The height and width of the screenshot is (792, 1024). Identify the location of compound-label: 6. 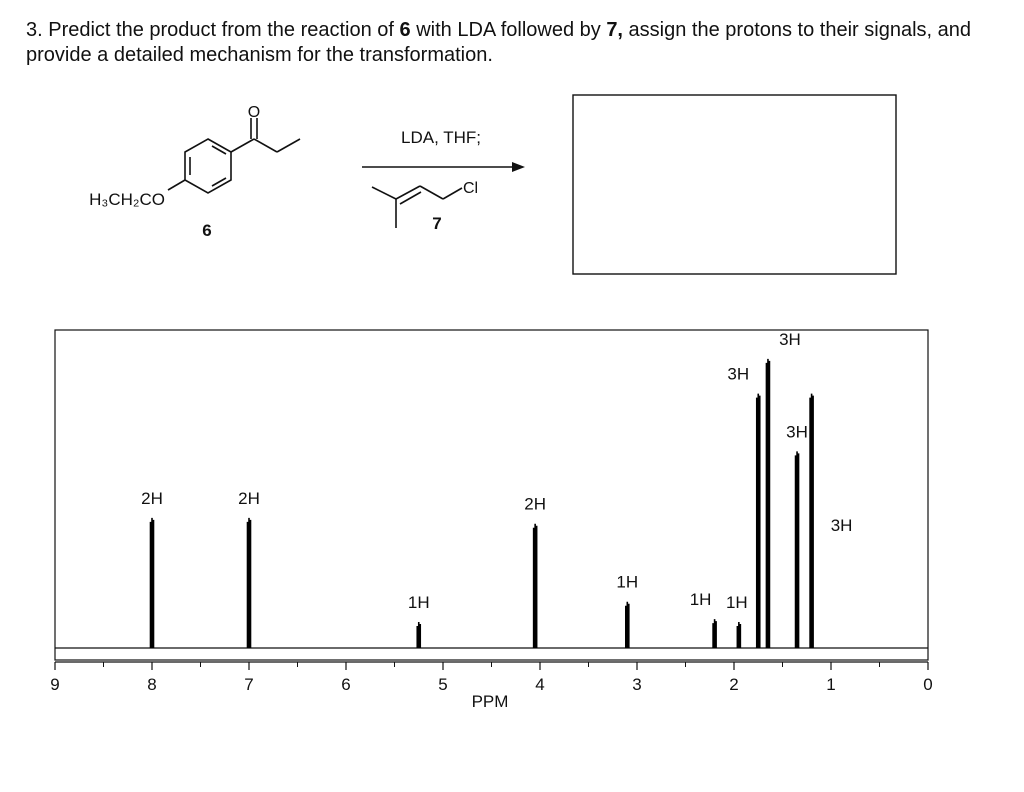
(206, 230).